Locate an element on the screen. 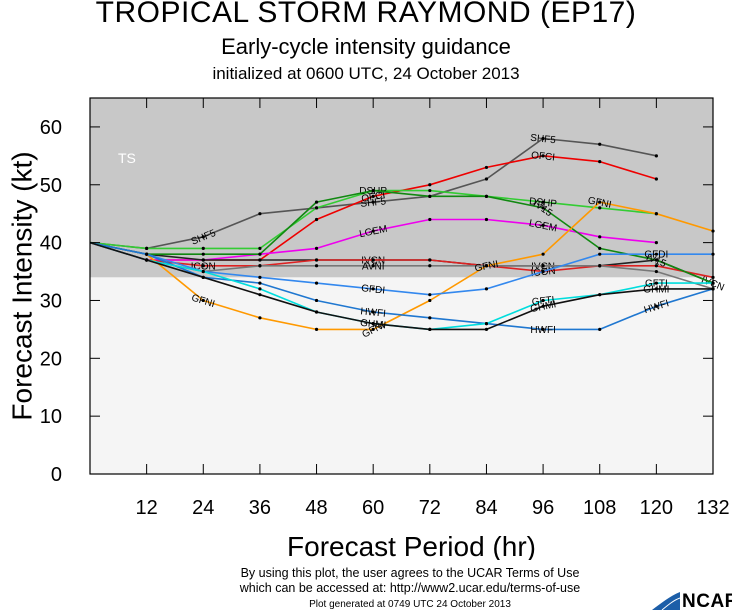 This screenshot has height=613, width=732. ts-band-label: TS is located at coordinates (127, 158).